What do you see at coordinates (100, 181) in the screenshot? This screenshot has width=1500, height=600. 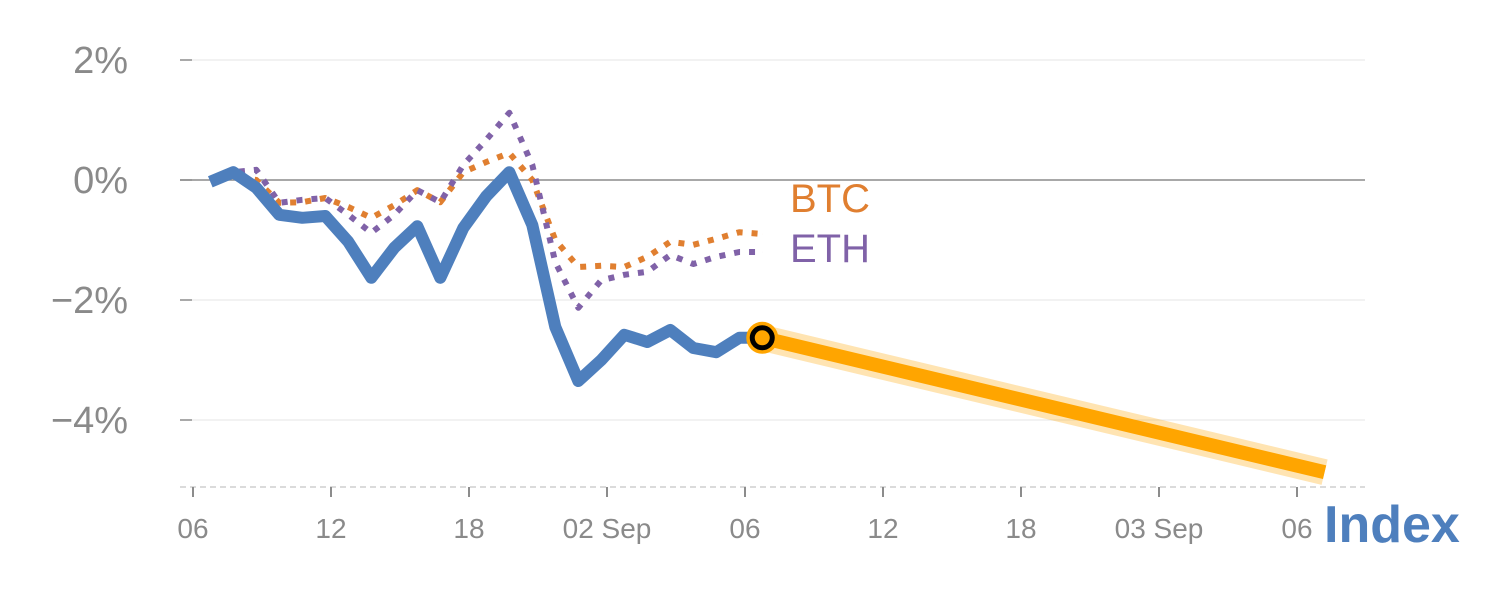 I see `y-tick-label: 0%` at bounding box center [100, 181].